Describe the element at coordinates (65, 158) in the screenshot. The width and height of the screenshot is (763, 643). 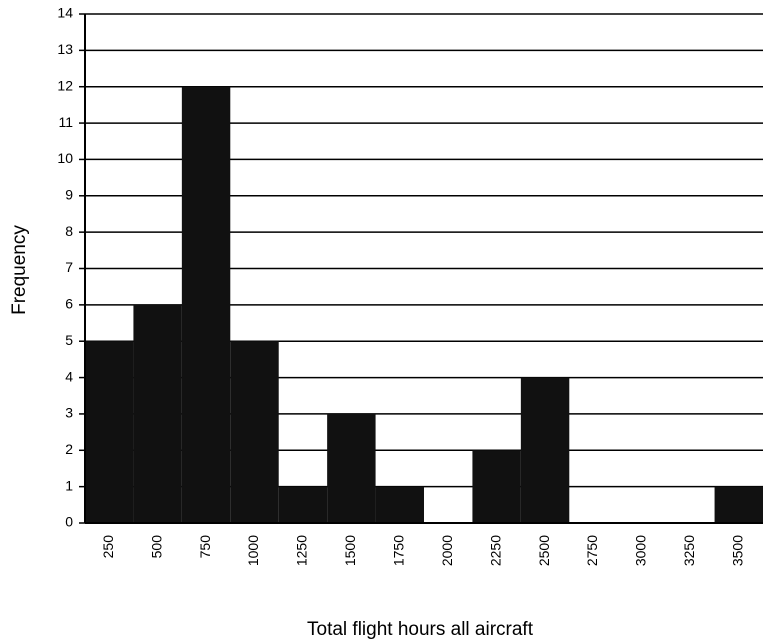
I see `y-tick-label: 10` at that location.